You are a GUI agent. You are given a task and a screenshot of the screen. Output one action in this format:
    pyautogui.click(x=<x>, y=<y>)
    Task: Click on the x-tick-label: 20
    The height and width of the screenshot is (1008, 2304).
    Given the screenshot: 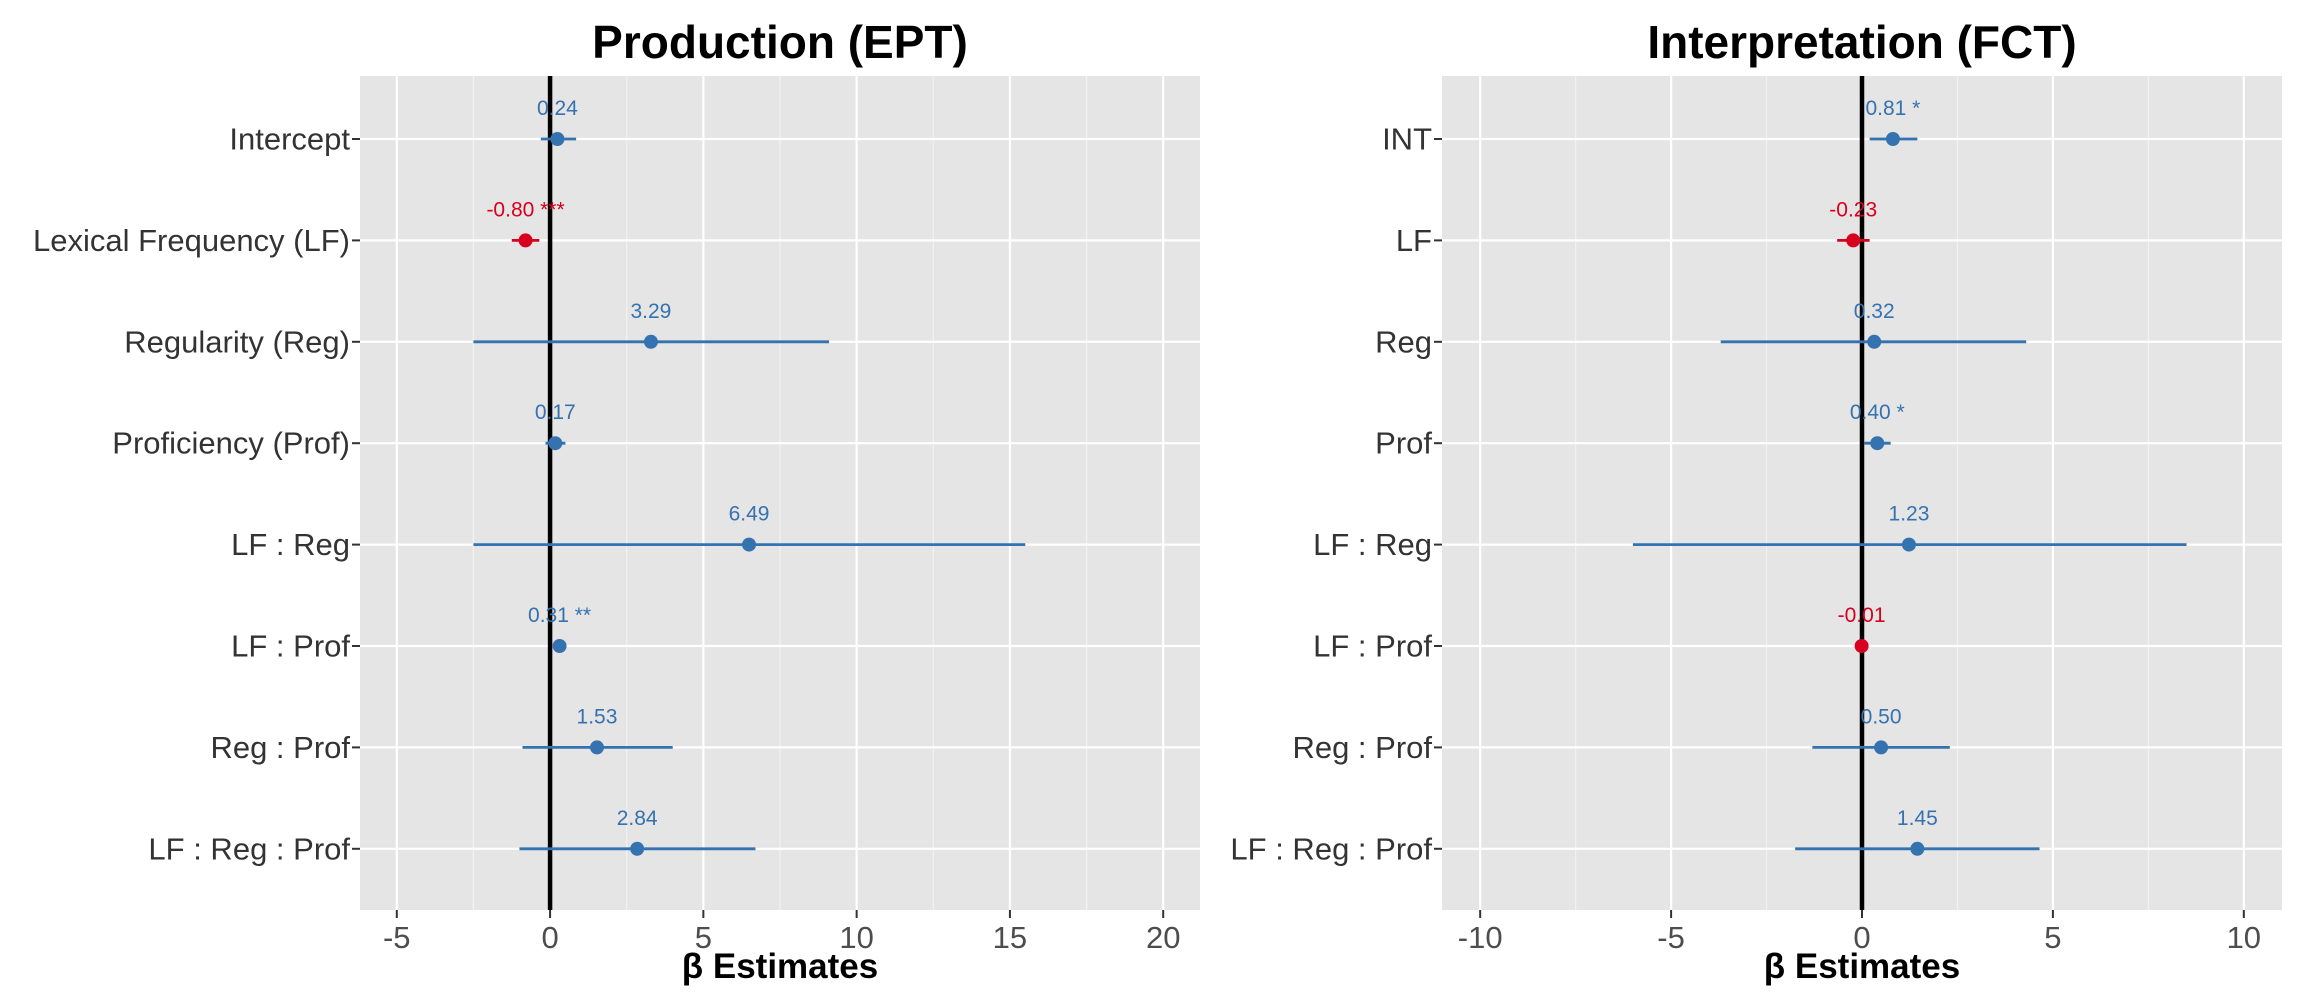 What is the action you would take?
    pyautogui.click(x=1163, y=937)
    